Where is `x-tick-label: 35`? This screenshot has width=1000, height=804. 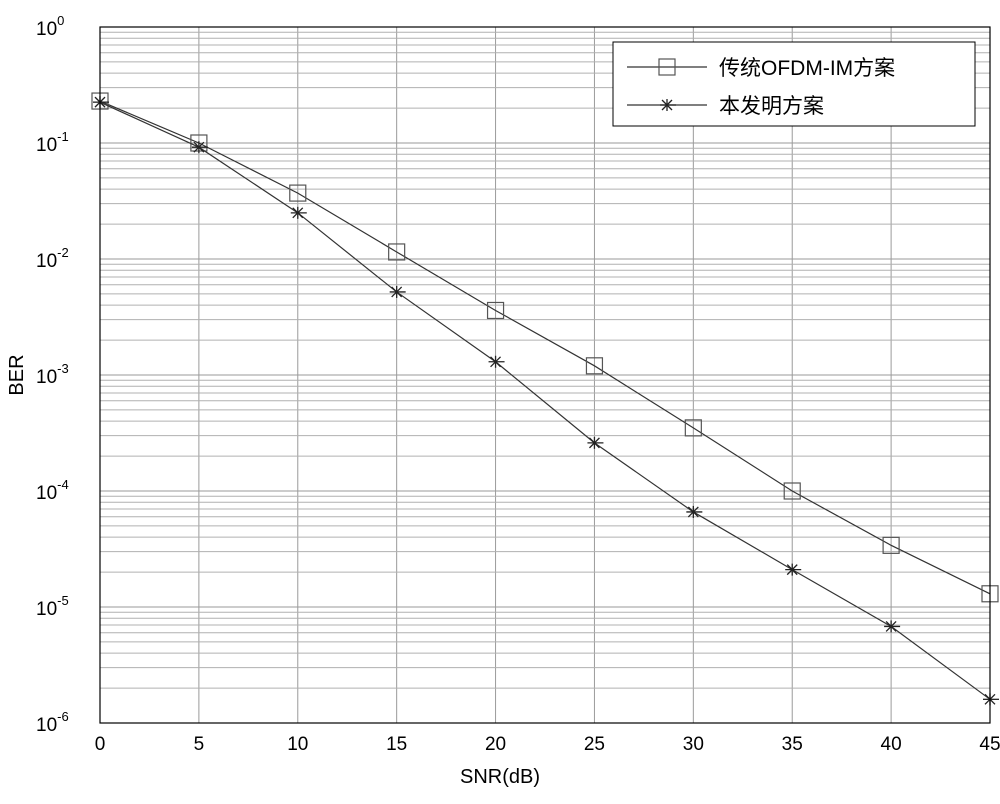
x-tick-label: 35 is located at coordinates (792, 744).